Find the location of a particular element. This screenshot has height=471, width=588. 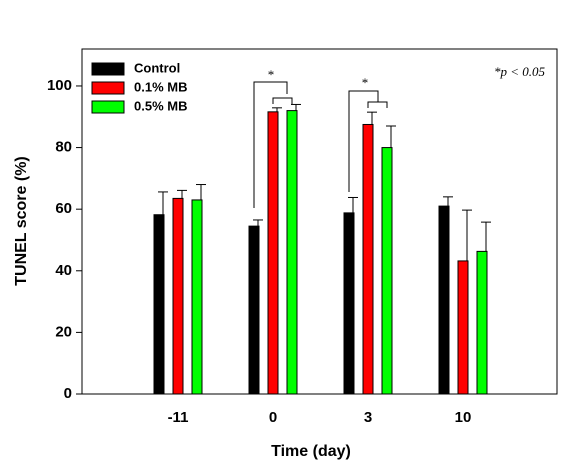

y-tick-label: 100 is located at coordinates (59, 85).